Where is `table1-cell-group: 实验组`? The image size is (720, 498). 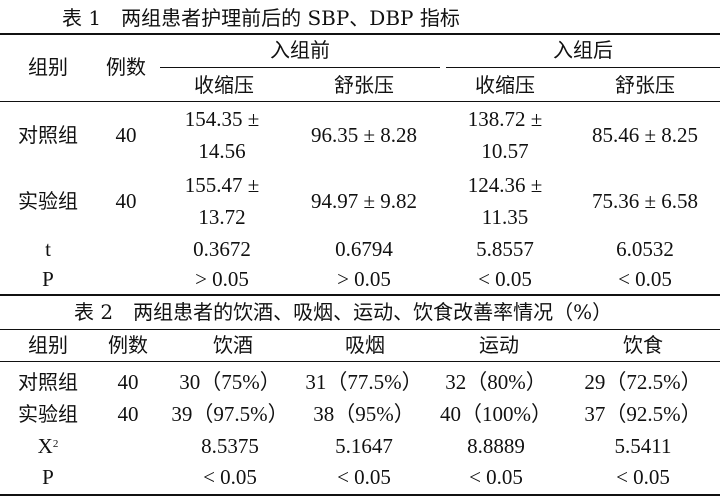
table1-cell-group: 实验组 is located at coordinates (48, 201).